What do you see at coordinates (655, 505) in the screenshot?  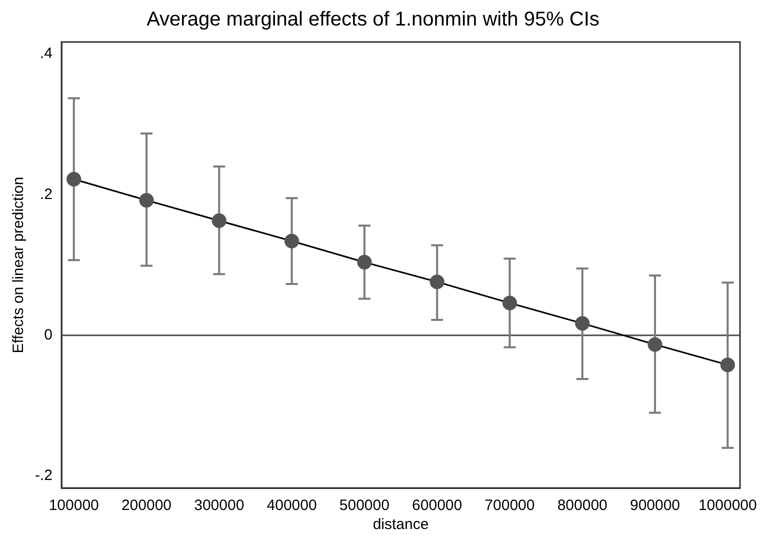 I see `x-tick-label: 900000` at bounding box center [655, 505].